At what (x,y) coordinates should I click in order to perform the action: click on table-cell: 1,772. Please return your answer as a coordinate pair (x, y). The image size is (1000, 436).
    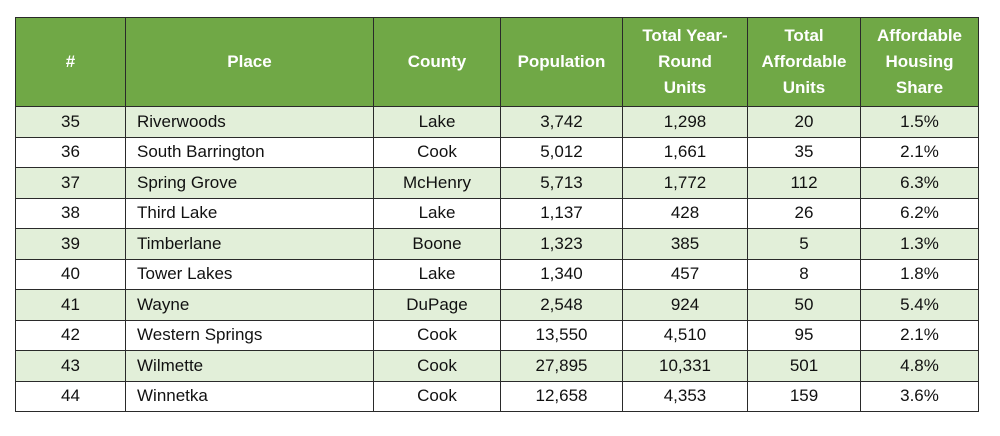
    Looking at the image, I should click on (685, 183).